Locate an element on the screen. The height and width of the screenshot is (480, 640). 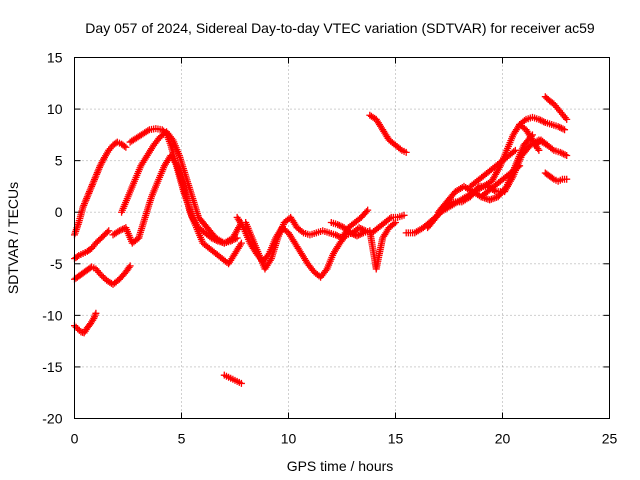
y-tick-label: 15 is located at coordinates (55, 58).